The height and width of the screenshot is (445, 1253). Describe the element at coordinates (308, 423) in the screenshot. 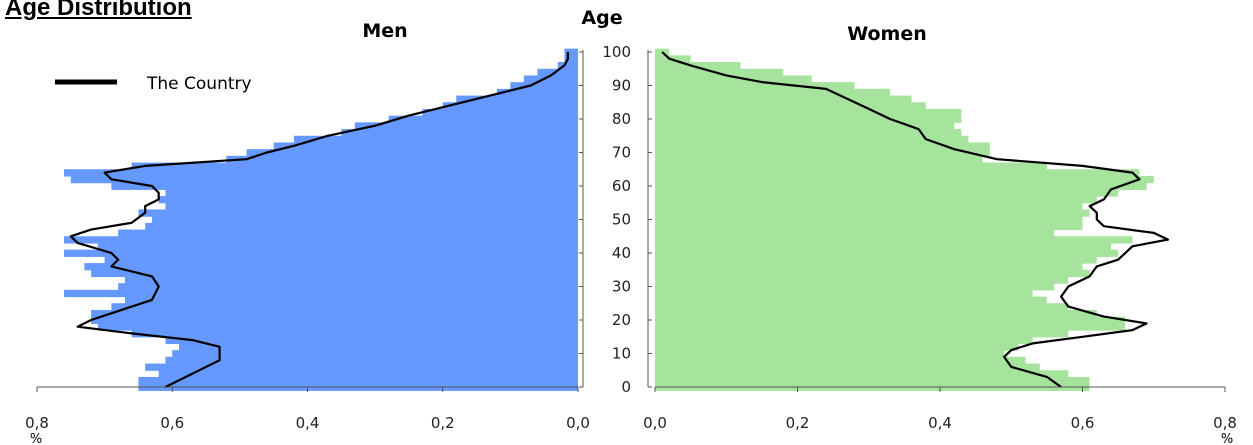

I see `men-value-tick-label: 0,4` at that location.